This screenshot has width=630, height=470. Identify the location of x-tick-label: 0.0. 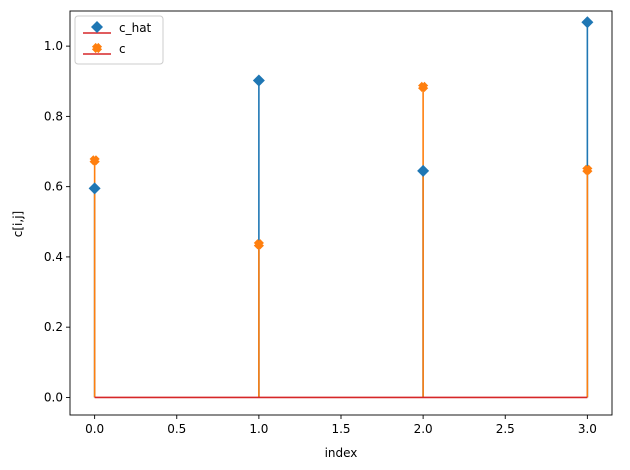
(94, 429).